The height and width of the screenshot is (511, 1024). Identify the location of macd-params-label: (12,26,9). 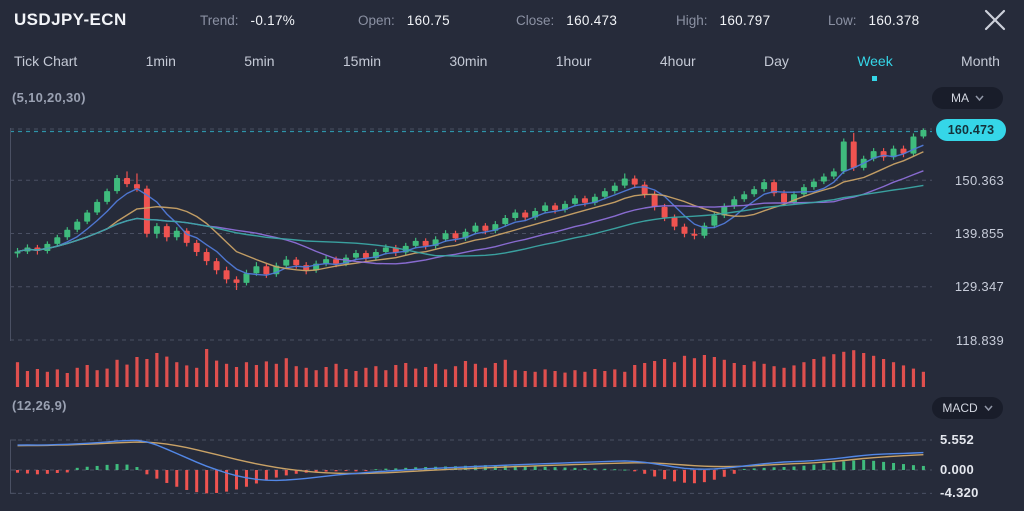
(39, 405).